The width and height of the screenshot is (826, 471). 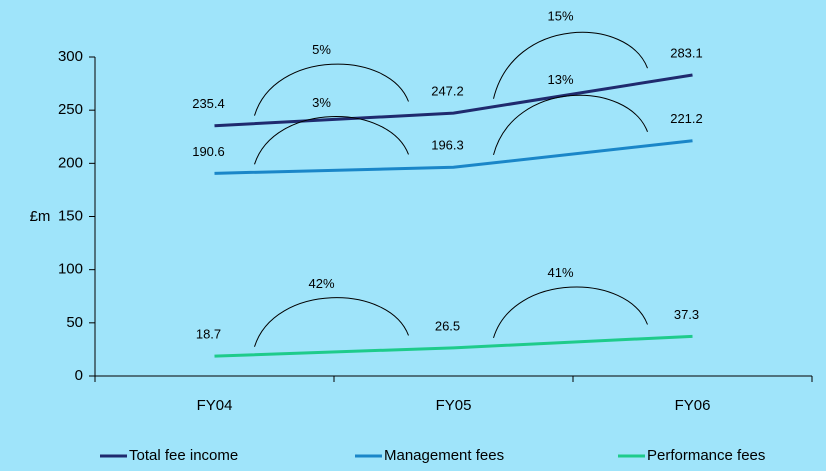 What do you see at coordinates (183, 455) in the screenshot?
I see `legend-label: Total fee income` at bounding box center [183, 455].